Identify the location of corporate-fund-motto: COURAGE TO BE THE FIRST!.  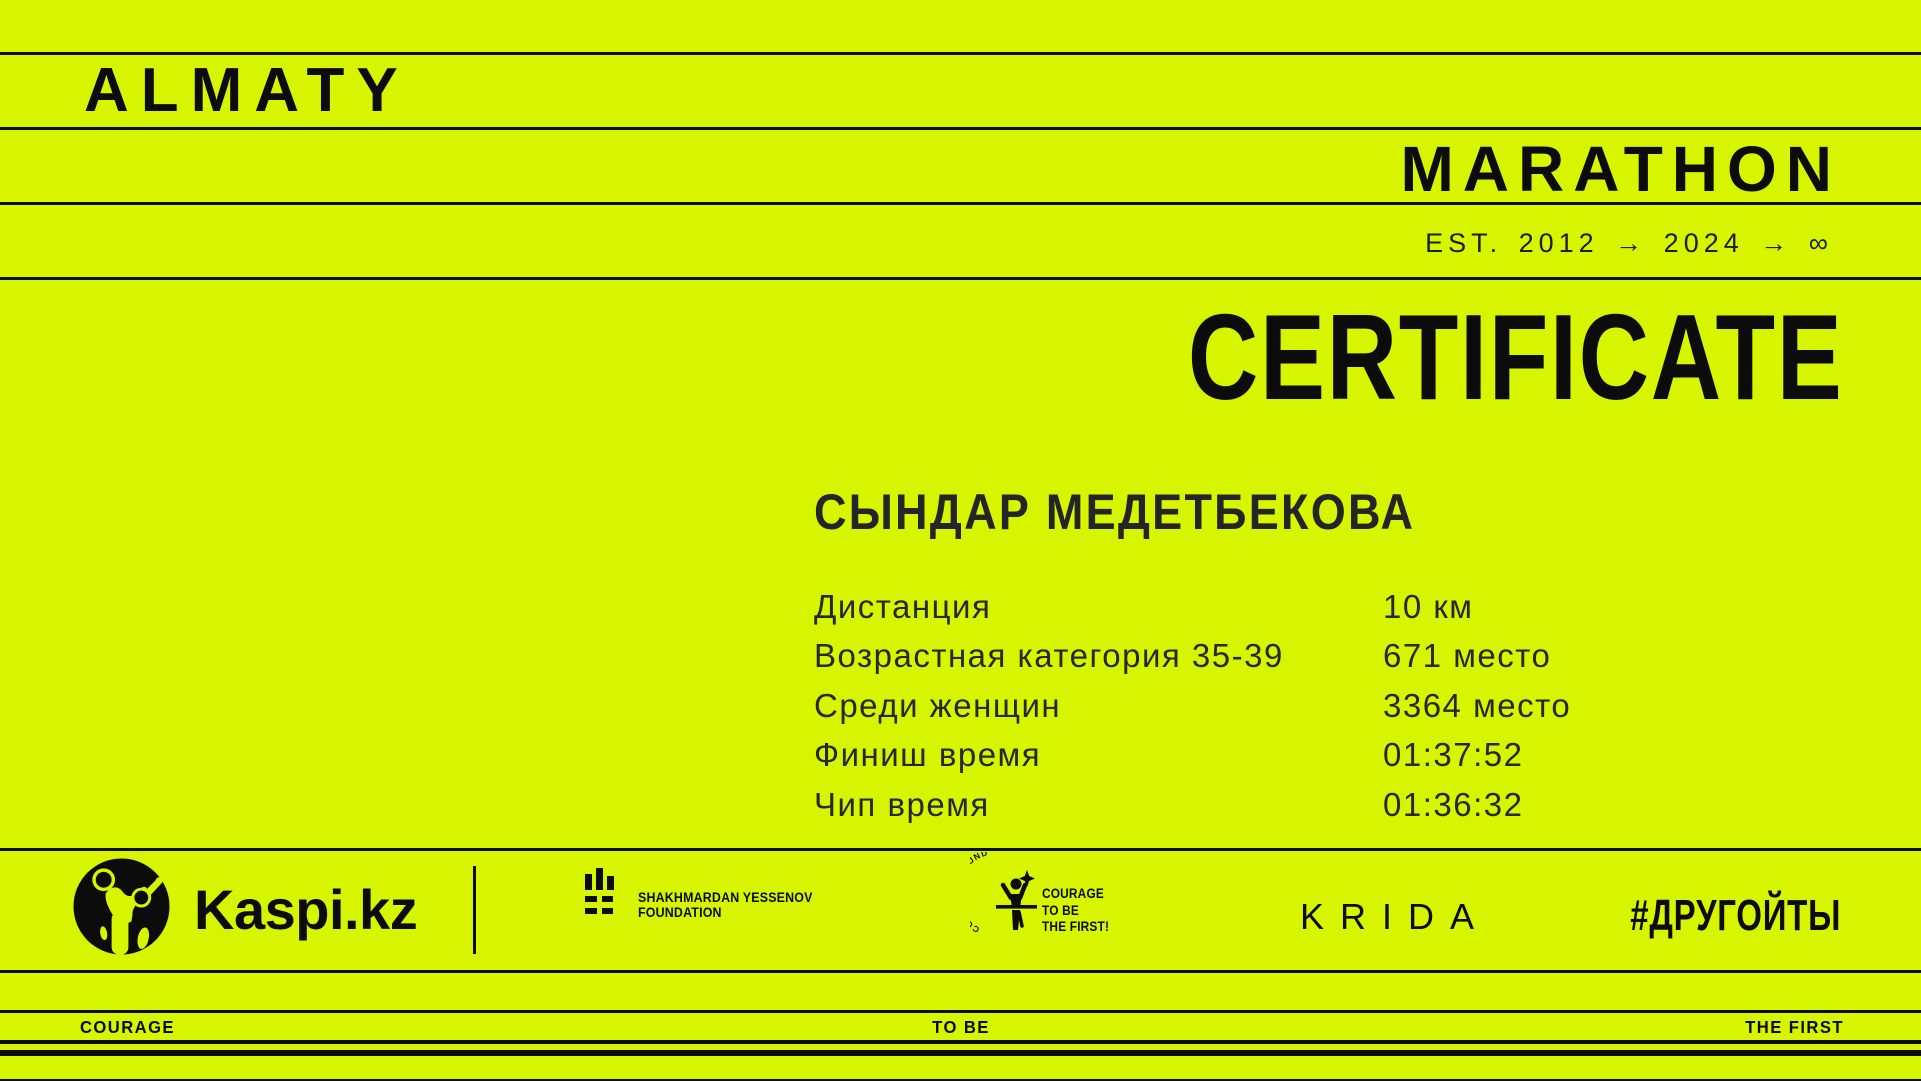
(1075, 911).